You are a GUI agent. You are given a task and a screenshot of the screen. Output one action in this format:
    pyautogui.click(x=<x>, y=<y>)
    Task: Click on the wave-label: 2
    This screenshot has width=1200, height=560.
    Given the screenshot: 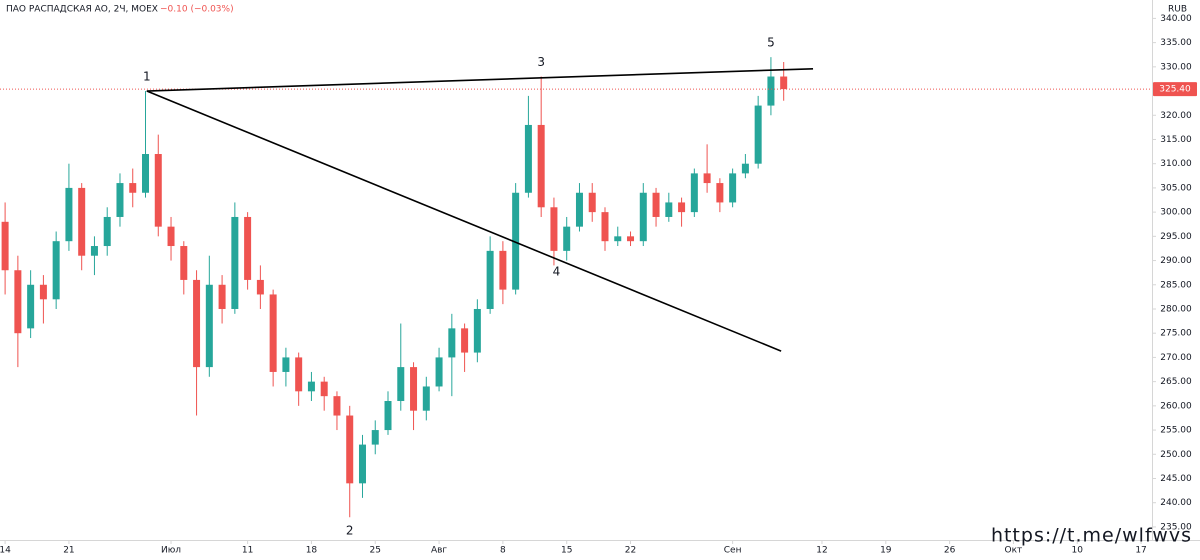 What is the action you would take?
    pyautogui.click(x=350, y=531)
    